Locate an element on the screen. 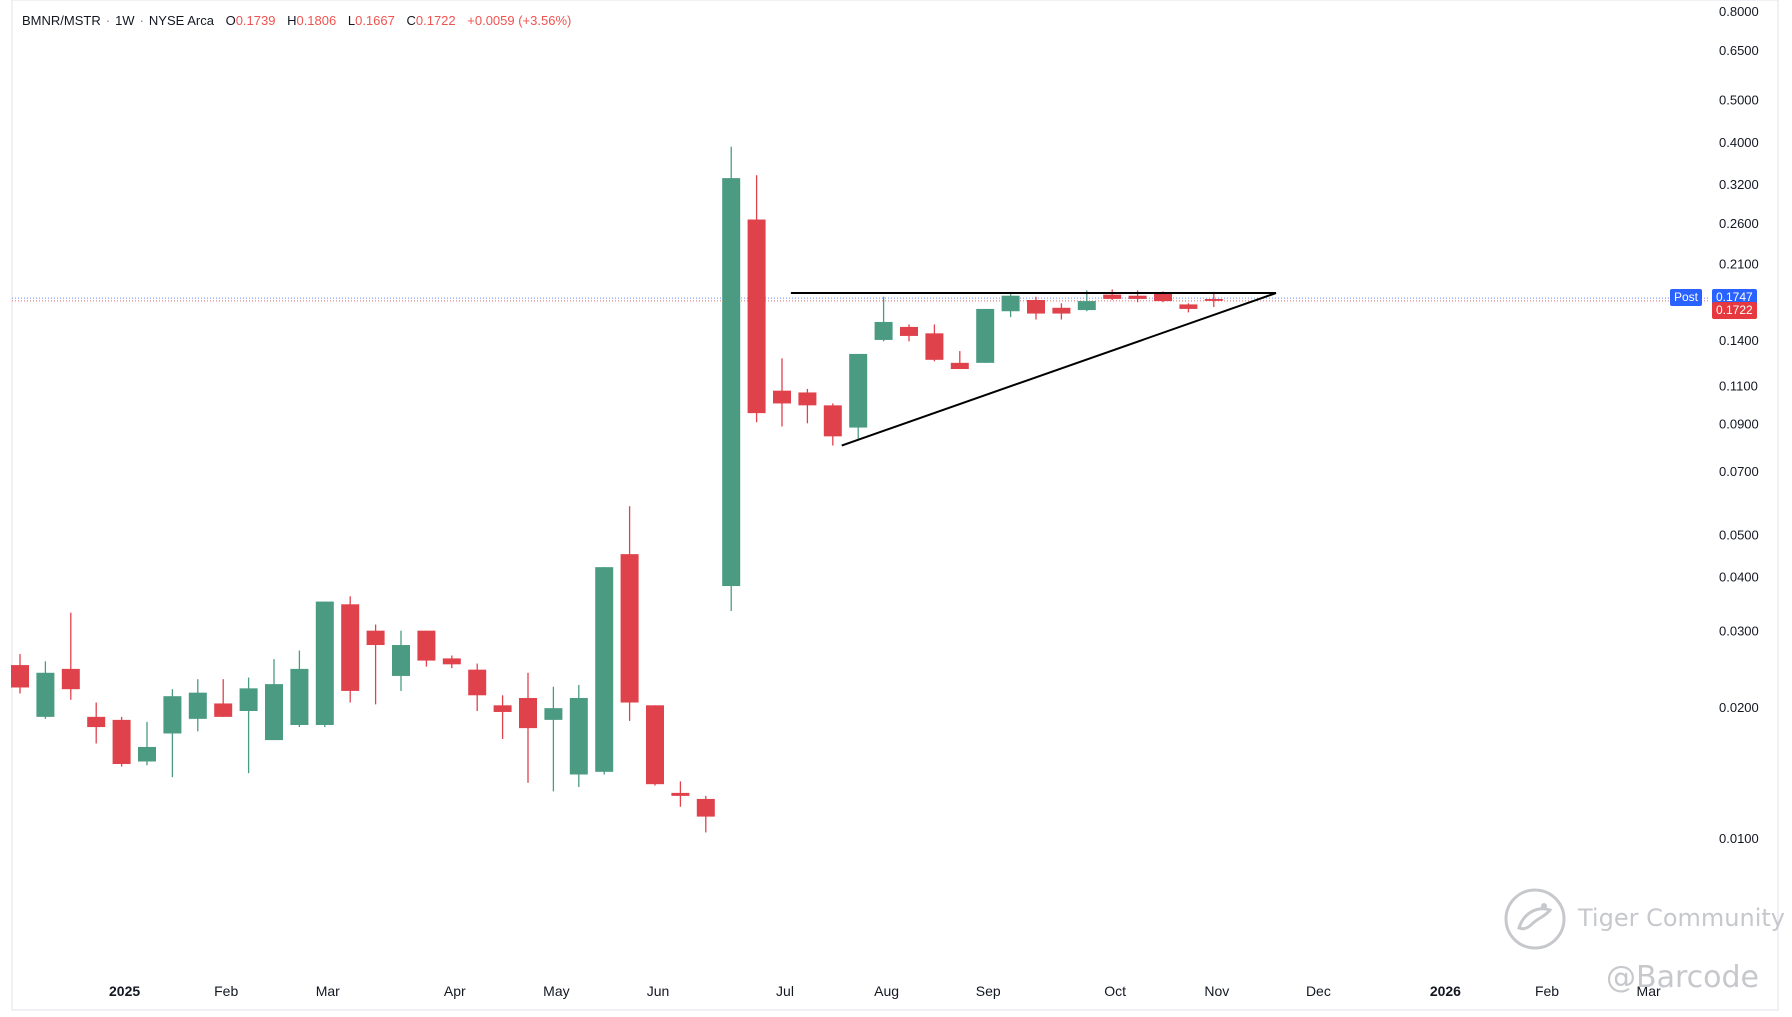 This screenshot has height=1017, width=1792. y-axis-tick-label: 0.2600 is located at coordinates (1739, 223).